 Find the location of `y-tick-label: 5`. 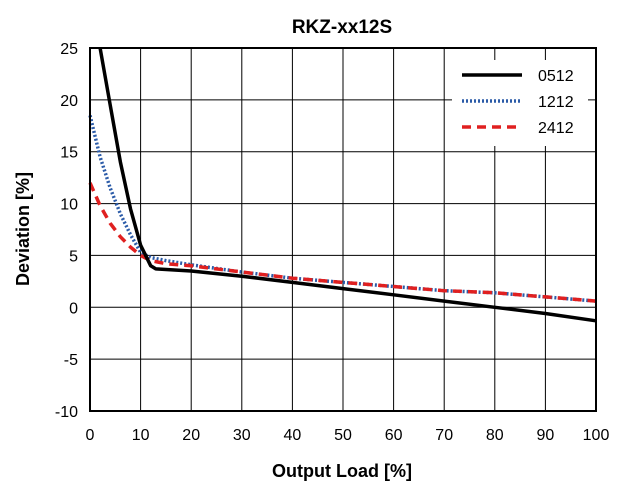

y-tick-label: 5 is located at coordinates (73, 256).